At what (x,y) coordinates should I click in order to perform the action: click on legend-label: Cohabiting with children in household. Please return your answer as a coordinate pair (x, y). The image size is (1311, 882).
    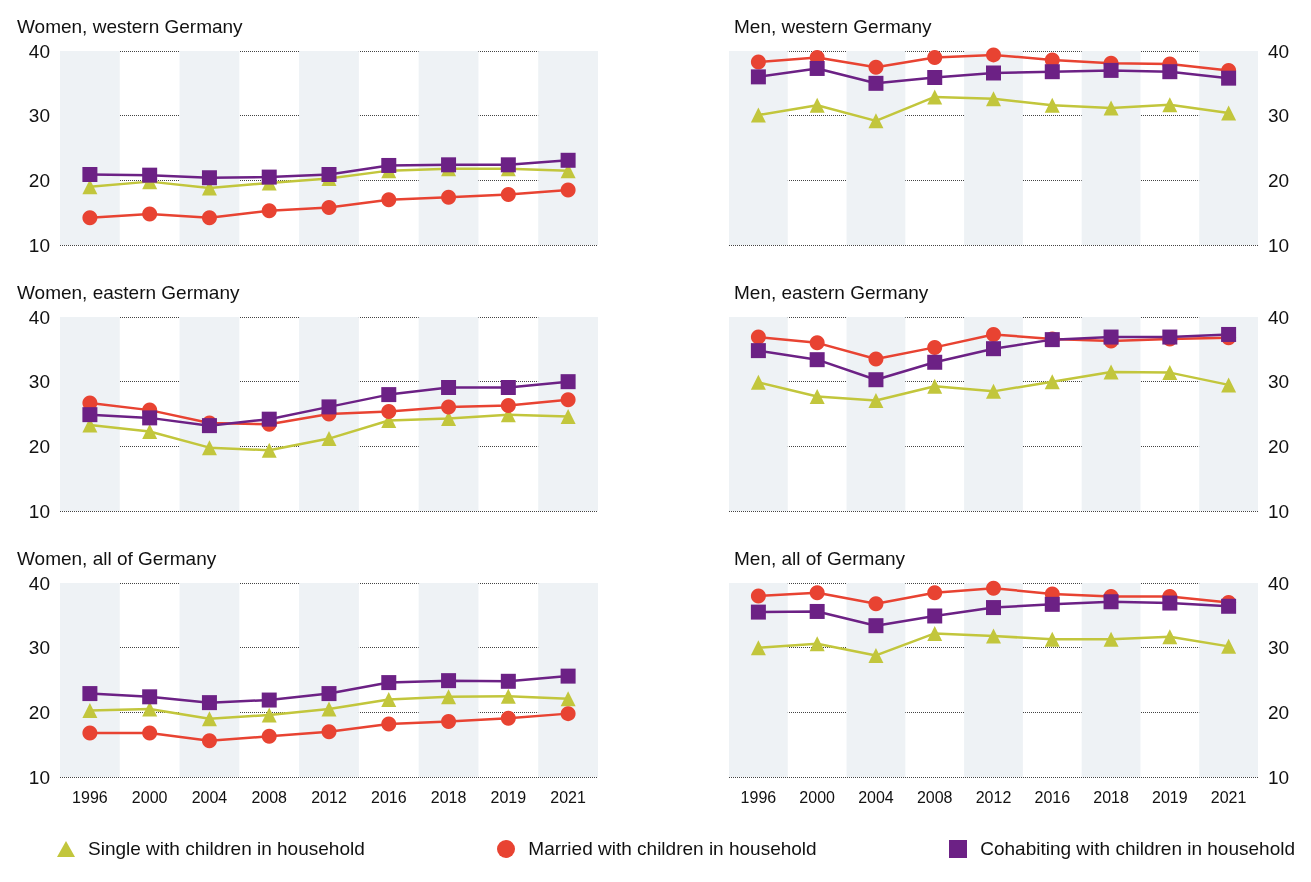
    Looking at the image, I should click on (1137, 849).